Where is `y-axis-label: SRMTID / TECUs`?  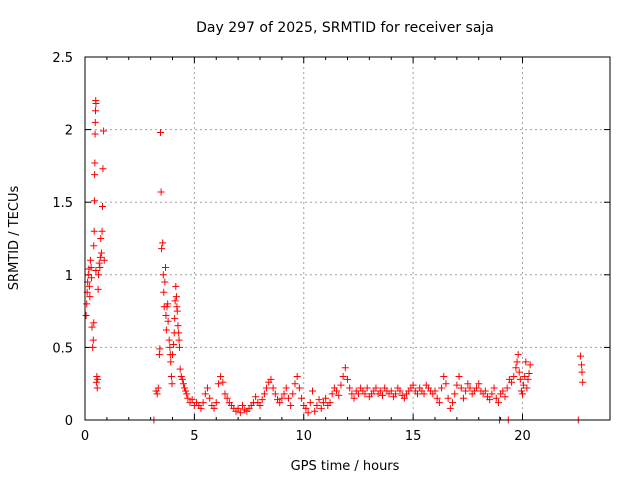
y-axis-label: SRMTID / TECUs is located at coordinates (14, 238).